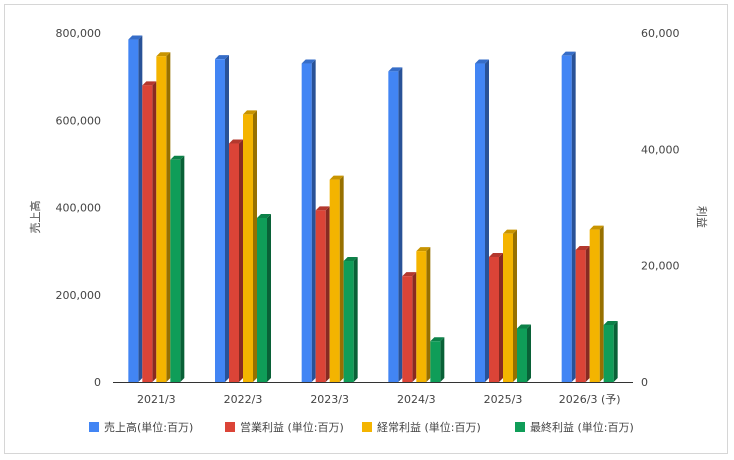 This screenshot has height=460, width=734. I want to click on left-tick-label: 0, so click(97, 382).